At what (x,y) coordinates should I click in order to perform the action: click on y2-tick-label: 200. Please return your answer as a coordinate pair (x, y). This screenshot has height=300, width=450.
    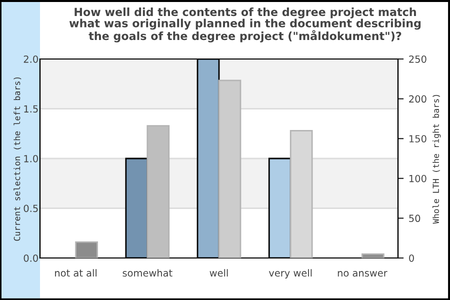
    Looking at the image, I should click on (417, 99).